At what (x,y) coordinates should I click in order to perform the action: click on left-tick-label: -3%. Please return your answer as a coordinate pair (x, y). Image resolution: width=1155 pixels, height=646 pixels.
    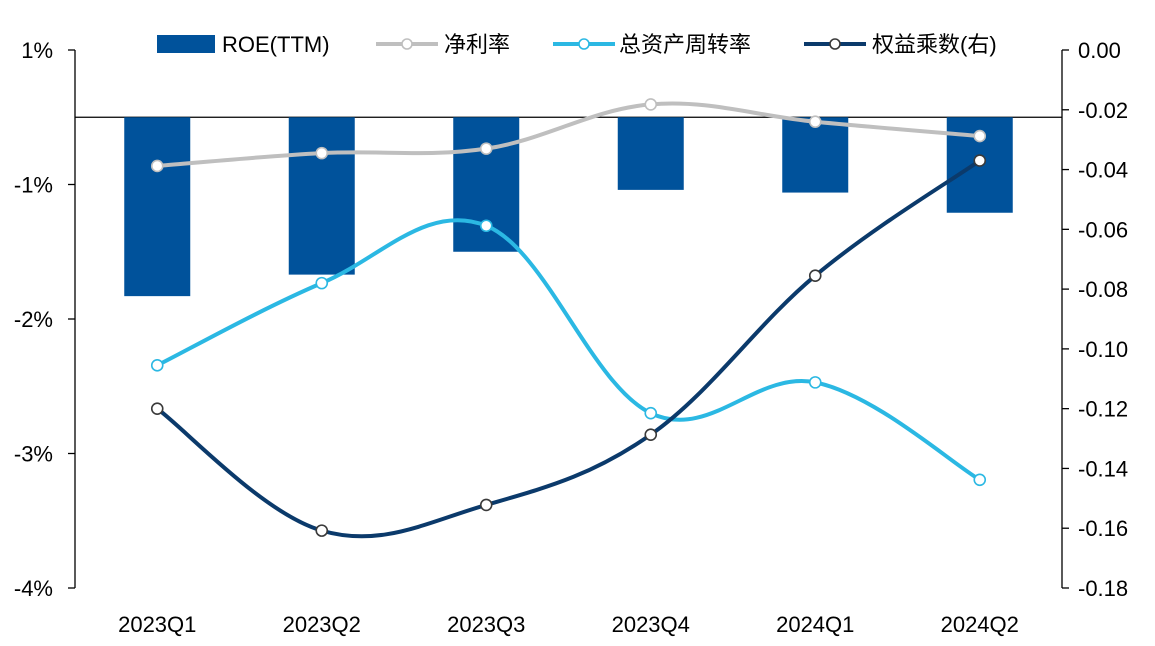
    Looking at the image, I should click on (33, 454).